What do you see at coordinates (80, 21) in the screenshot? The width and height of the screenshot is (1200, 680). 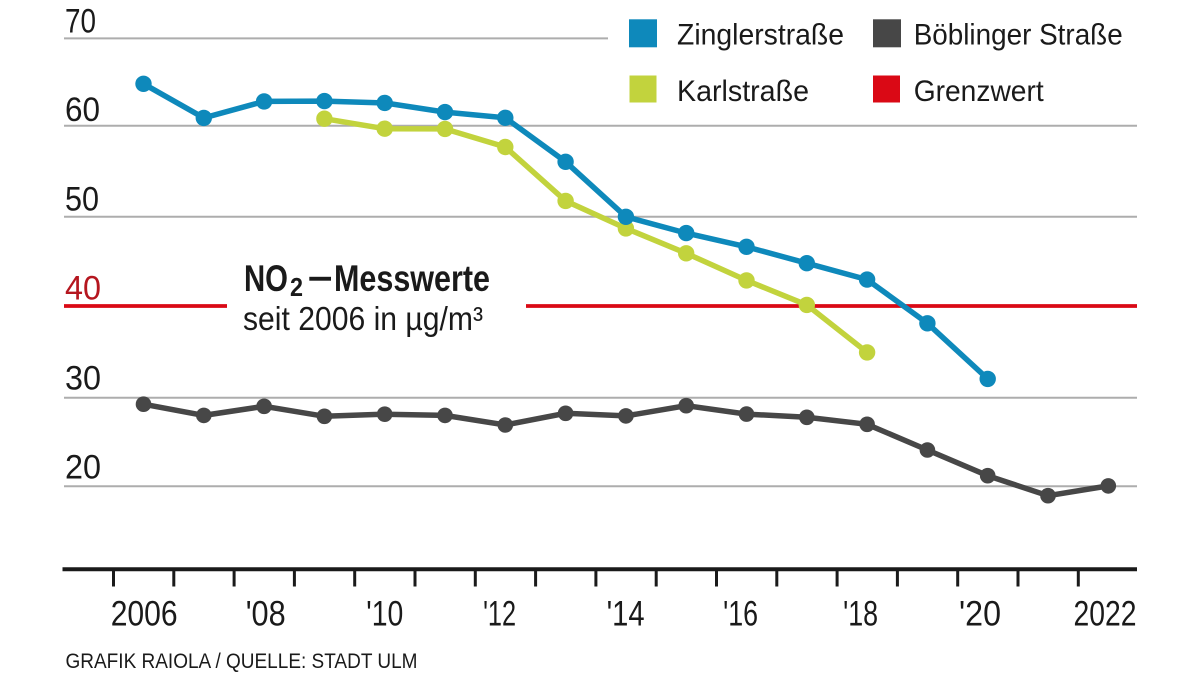 I see `svg-text: 70` at bounding box center [80, 21].